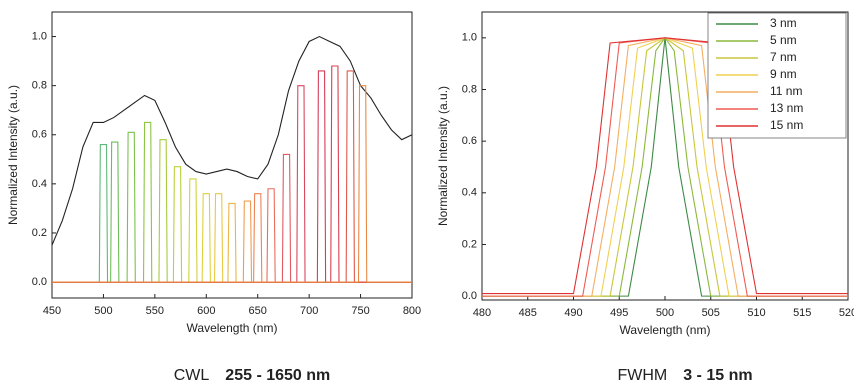 The image size is (854, 390). I want to click on caption-label: FWHM, so click(642, 375).